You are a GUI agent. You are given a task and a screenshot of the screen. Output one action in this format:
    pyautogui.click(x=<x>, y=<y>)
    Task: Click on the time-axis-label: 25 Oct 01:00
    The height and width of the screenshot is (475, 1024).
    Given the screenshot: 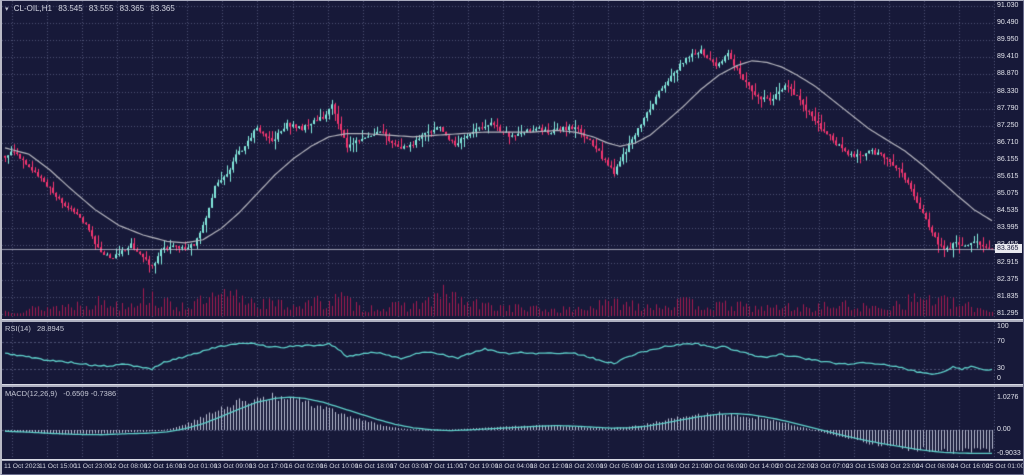 What is the action you would take?
    pyautogui.click(x=1004, y=466)
    